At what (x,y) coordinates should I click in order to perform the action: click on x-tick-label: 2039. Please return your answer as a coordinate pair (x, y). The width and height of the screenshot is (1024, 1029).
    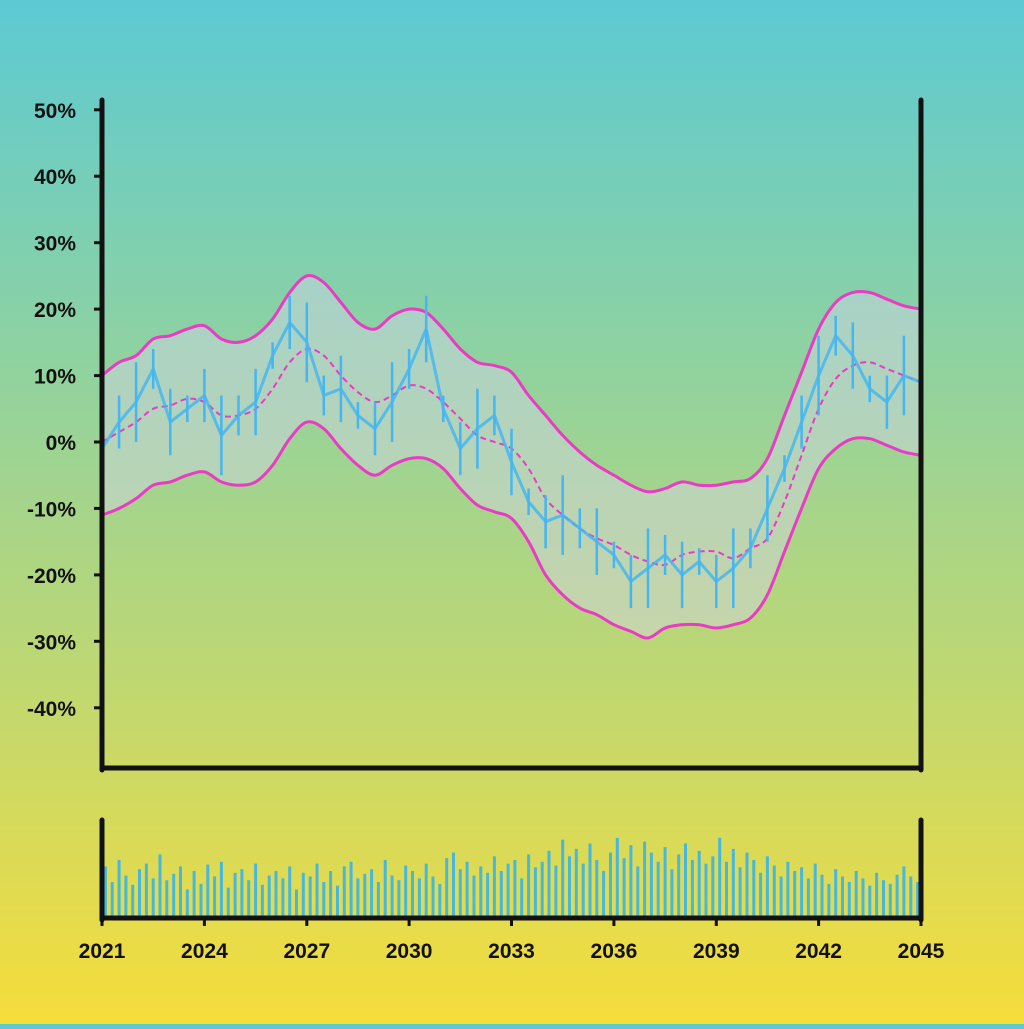
    Looking at the image, I should click on (716, 951).